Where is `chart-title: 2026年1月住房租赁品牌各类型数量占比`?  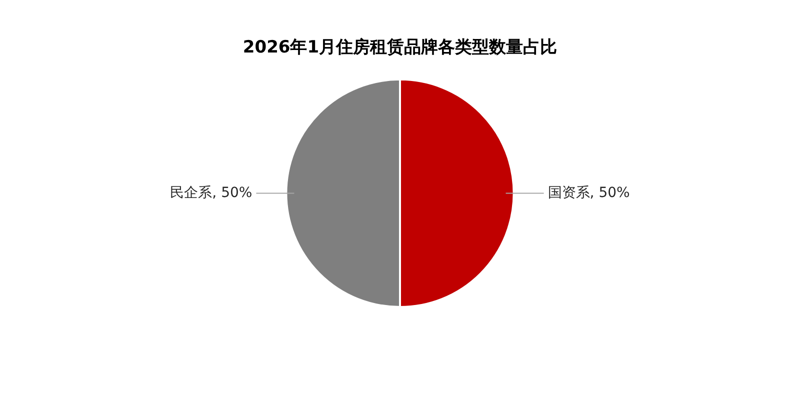 chart-title: 2026年1月住房租赁品牌各类型数量占比 is located at coordinates (400, 48).